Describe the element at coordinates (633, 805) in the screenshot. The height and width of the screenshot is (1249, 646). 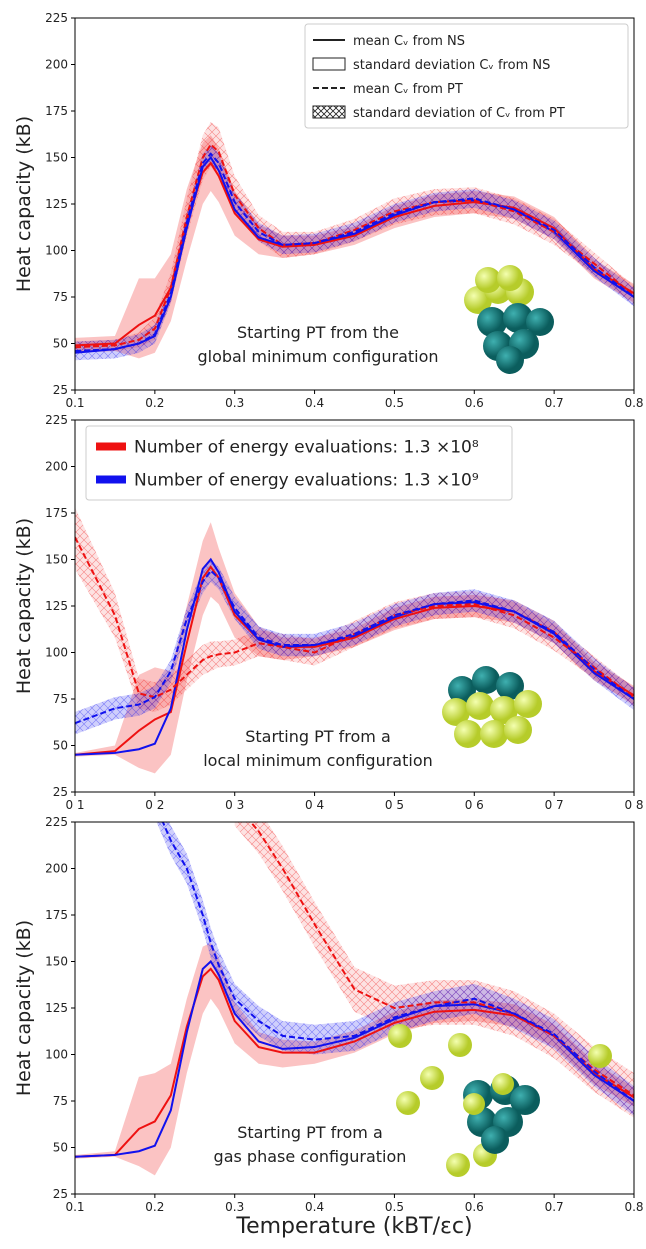
I see `x-tick-label: 0 8` at that location.